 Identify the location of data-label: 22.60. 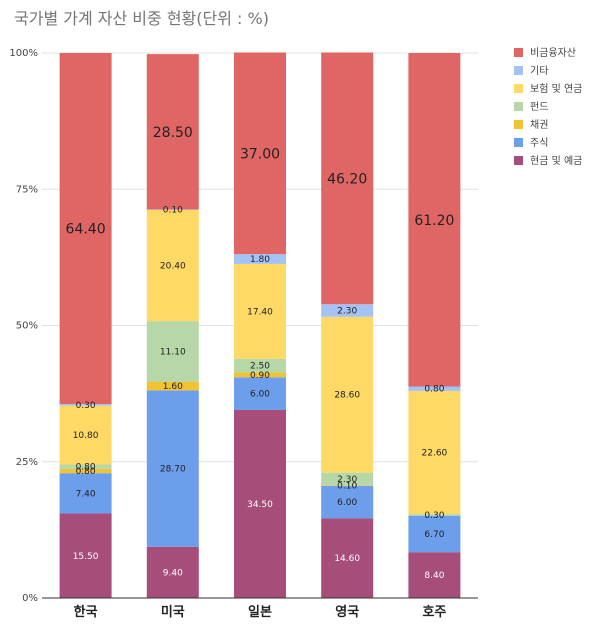
(435, 453).